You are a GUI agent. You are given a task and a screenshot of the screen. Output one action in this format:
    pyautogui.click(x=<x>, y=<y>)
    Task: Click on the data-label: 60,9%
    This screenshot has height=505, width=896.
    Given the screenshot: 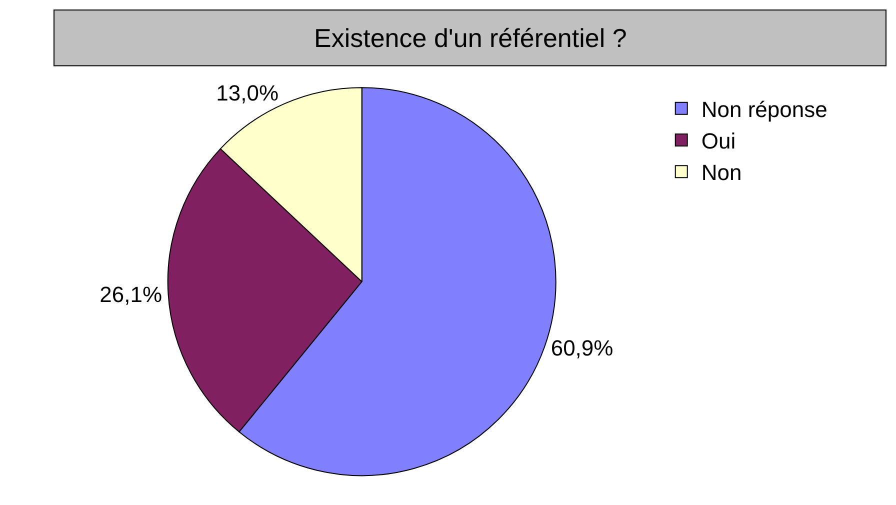 What is the action you would take?
    pyautogui.click(x=582, y=348)
    